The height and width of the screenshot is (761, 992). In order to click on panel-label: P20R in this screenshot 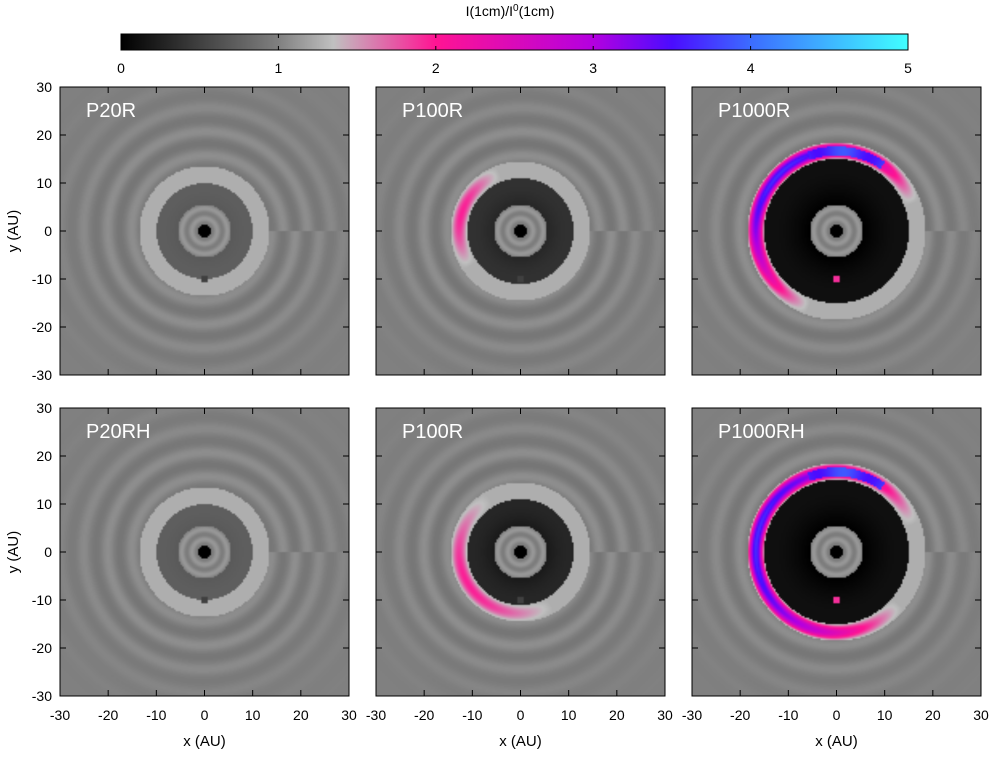, I will do `click(111, 111)`.